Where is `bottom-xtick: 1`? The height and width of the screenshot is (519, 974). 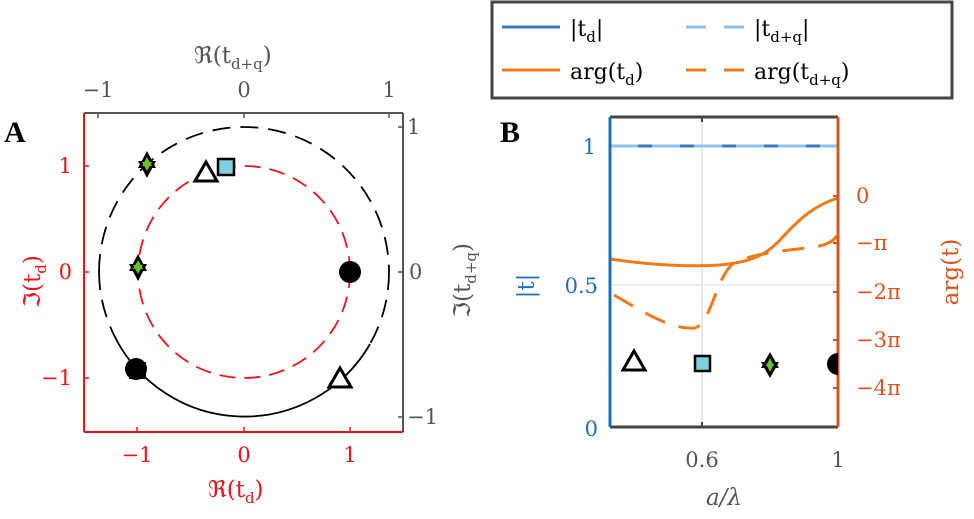 bottom-xtick: 1 is located at coordinates (349, 455).